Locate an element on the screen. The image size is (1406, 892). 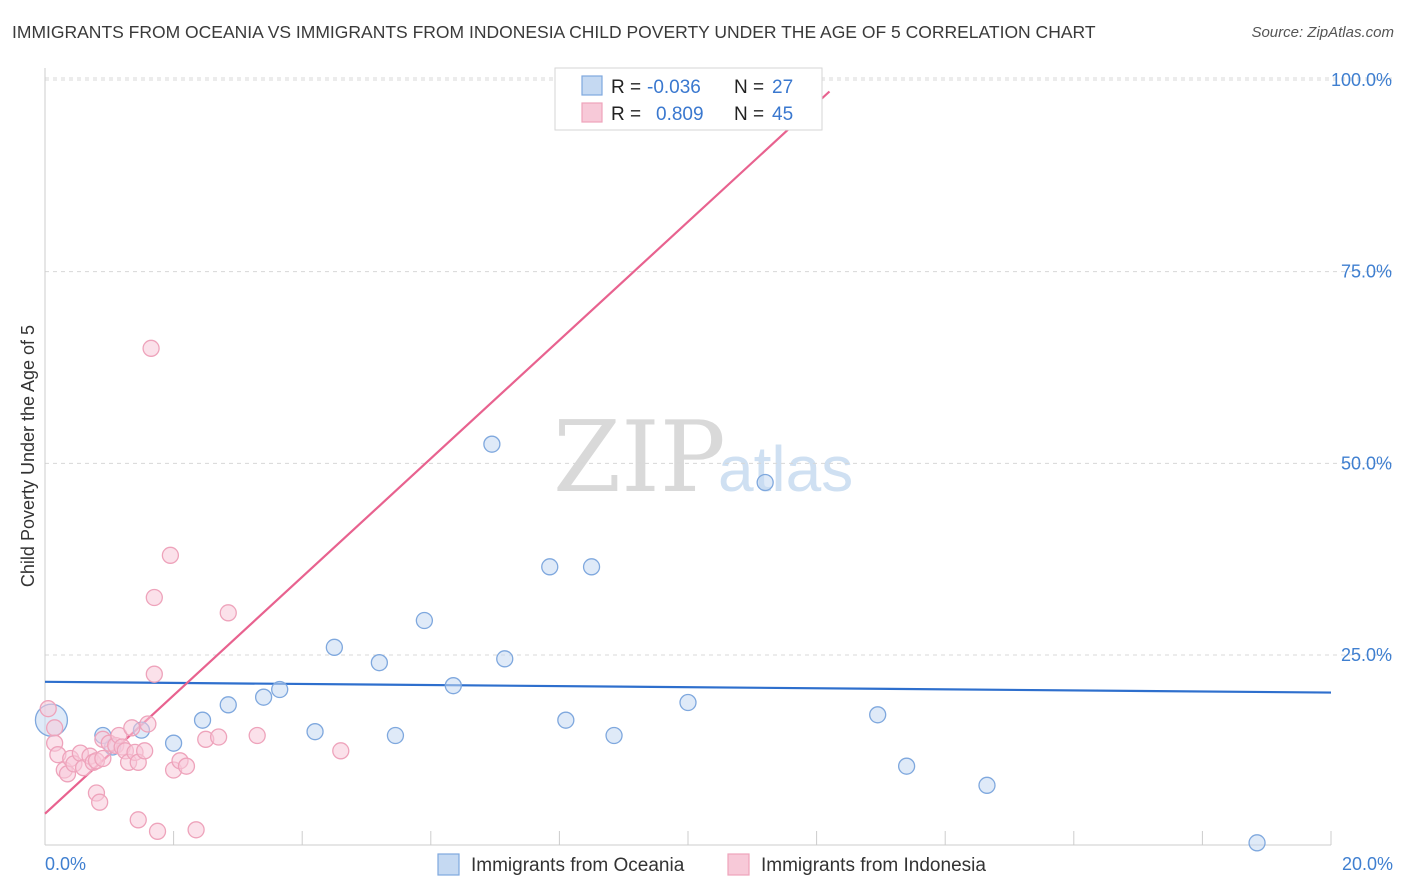
y-ticks: 25.0% 50.0% 75.0% 100.0% is located at coordinates (1361, 367).